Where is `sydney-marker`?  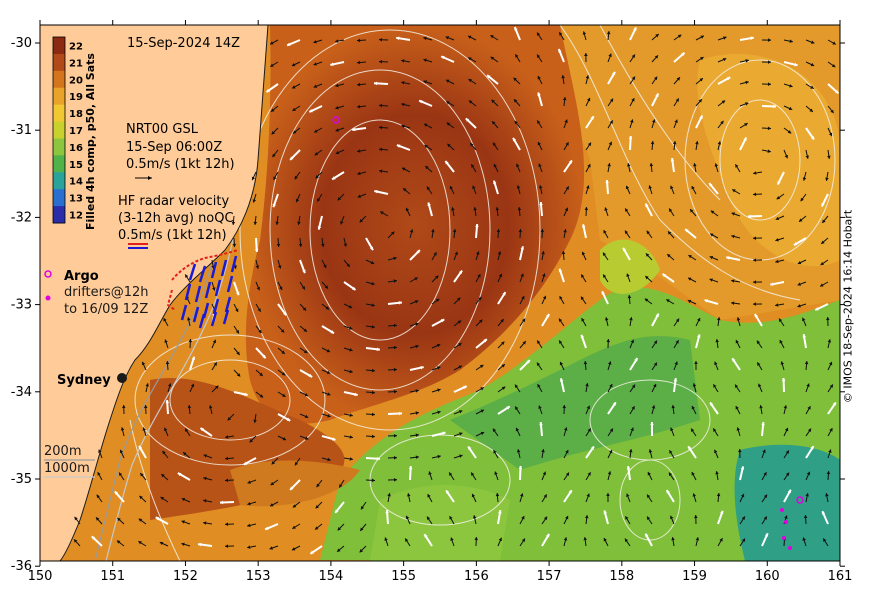 sydney-marker is located at coordinates (122, 378).